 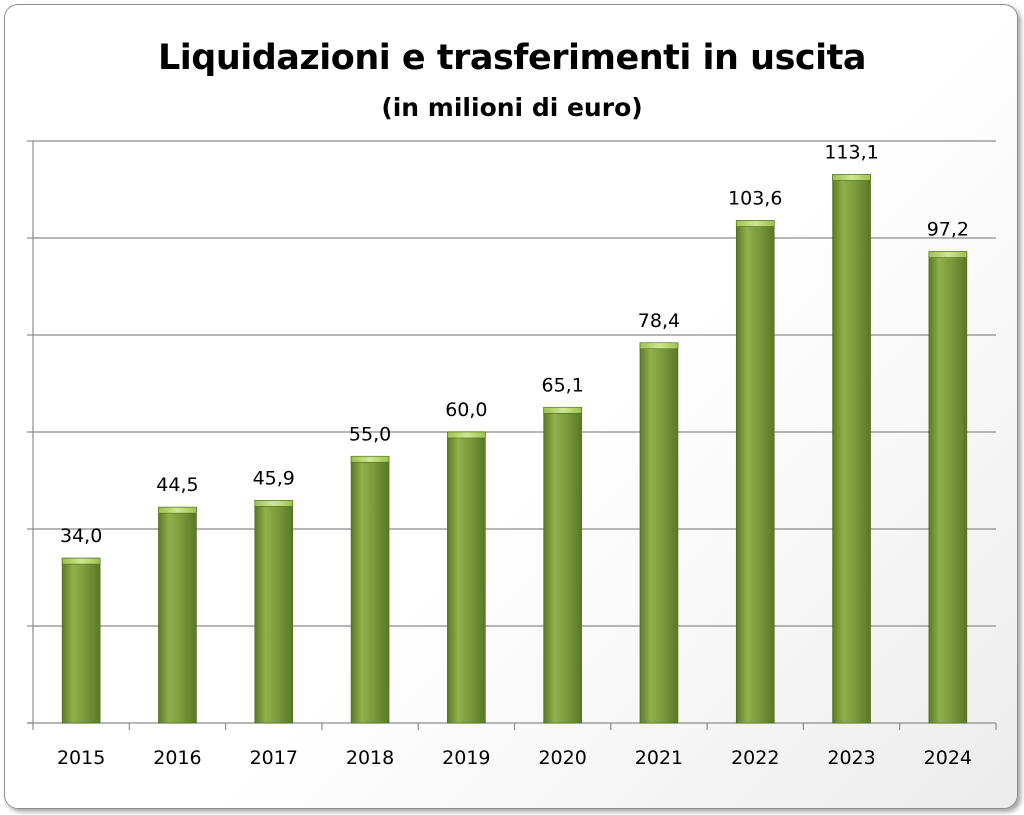 What do you see at coordinates (274, 478) in the screenshot?
I see `data-label-2017: 45,9` at bounding box center [274, 478].